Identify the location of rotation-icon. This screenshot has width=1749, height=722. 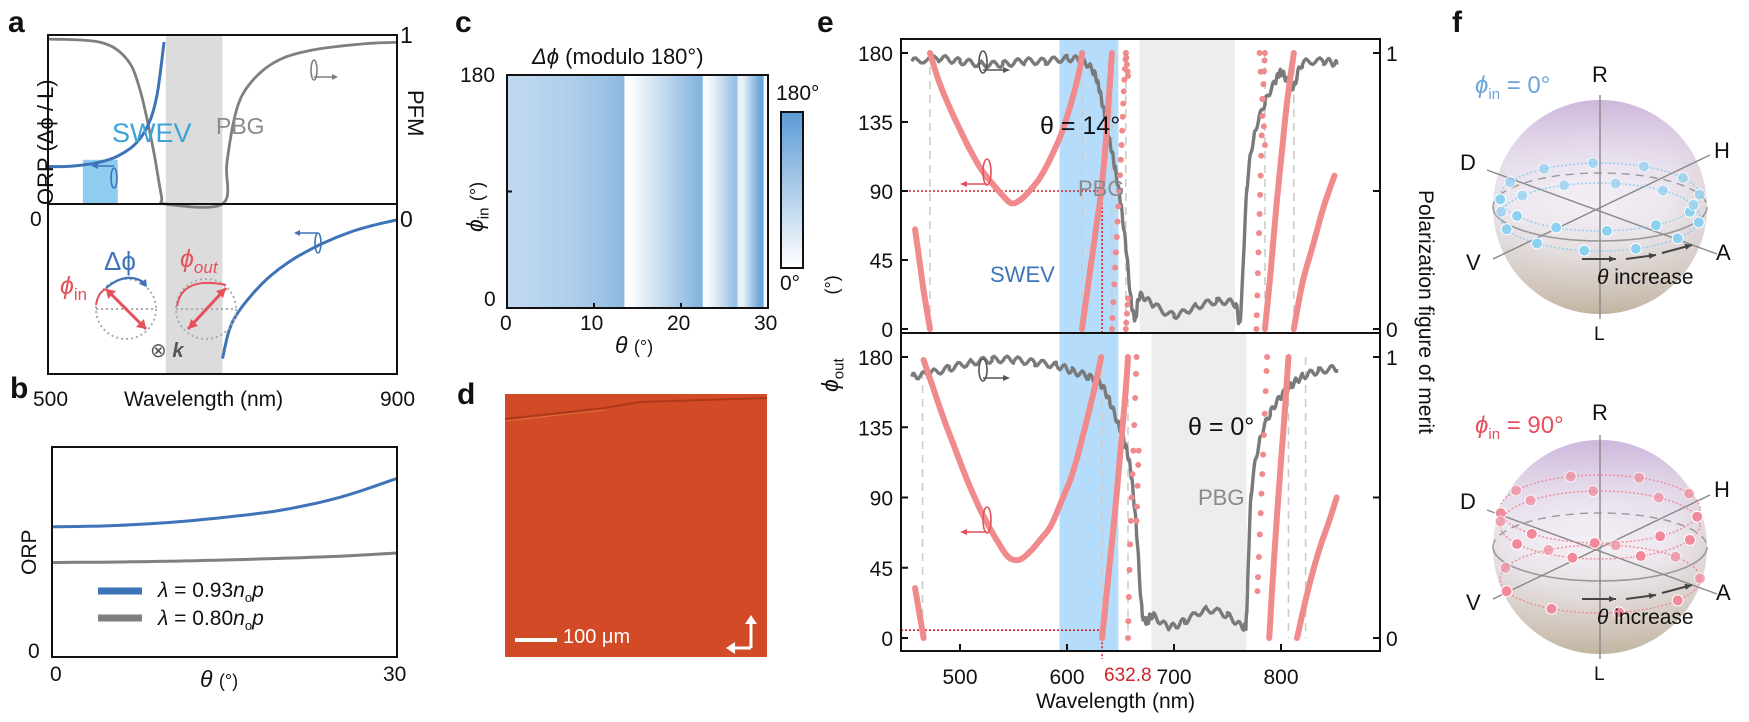
(987, 172).